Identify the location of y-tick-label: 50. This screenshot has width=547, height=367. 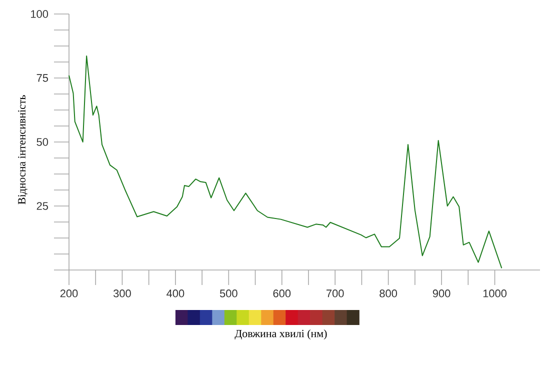
(42, 142).